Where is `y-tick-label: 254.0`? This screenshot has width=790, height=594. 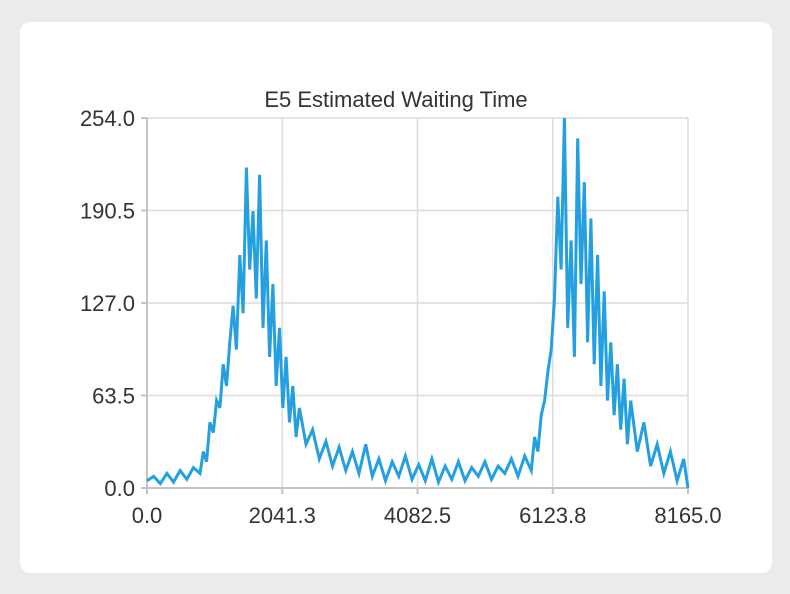
y-tick-label: 254.0 is located at coordinates (107, 118).